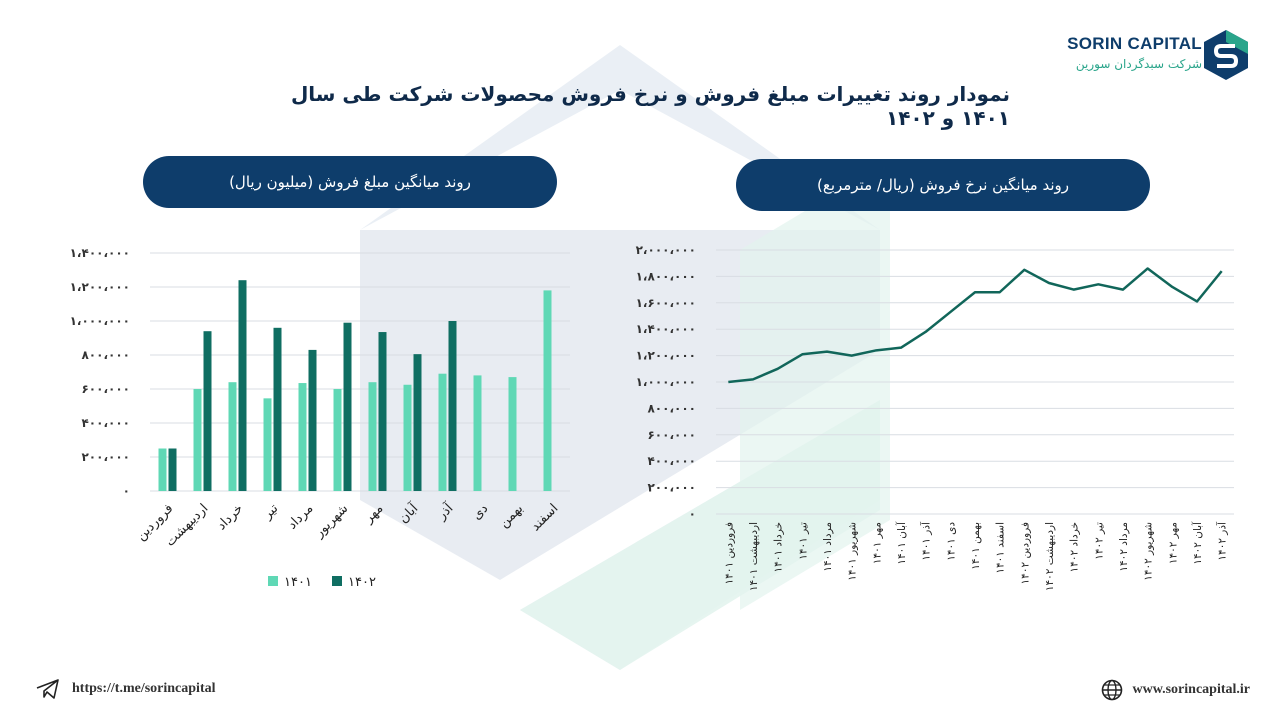 The width and height of the screenshot is (1280, 720). I want to click on line-xtick-label: اردیبهشت ۱۴۰۱, so click(754, 556).